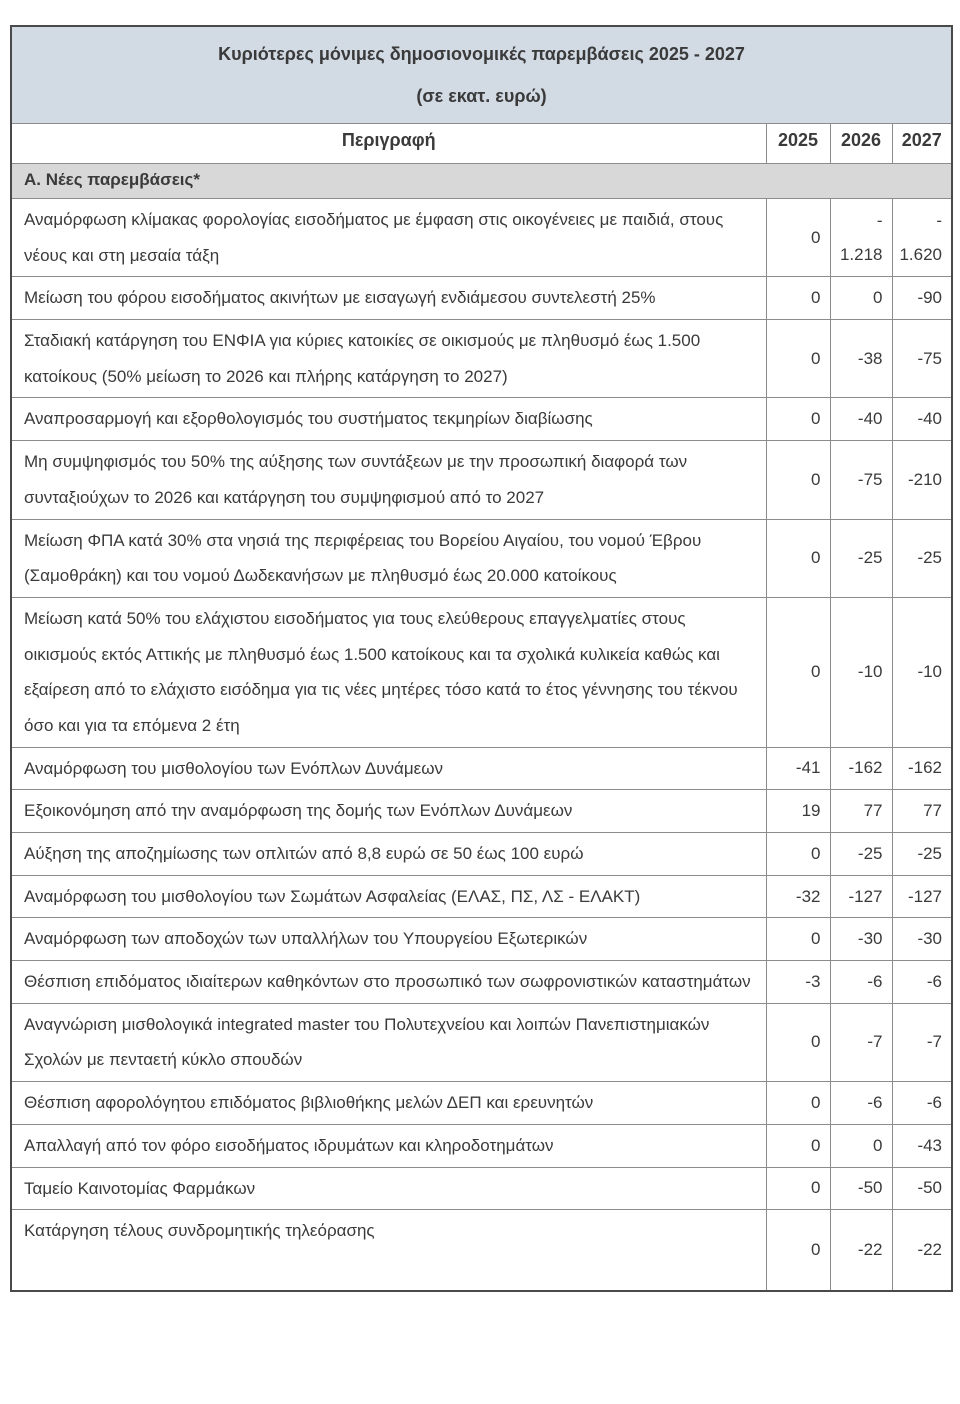  What do you see at coordinates (922, 1188) in the screenshot?
I see `value-2027: -50` at bounding box center [922, 1188].